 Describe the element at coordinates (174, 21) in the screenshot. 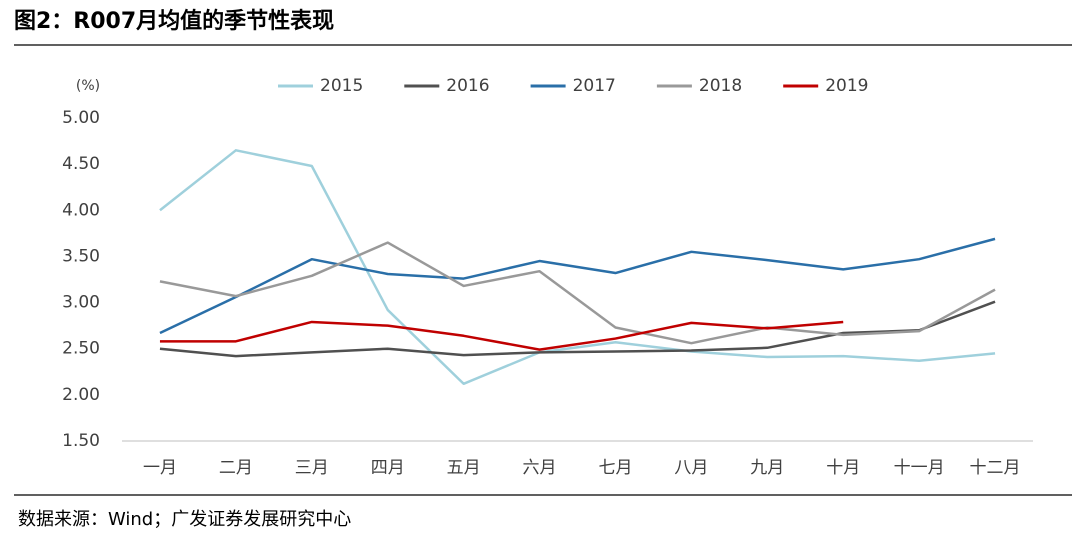

I see `chart-title: 图2：R007月均值的季节性表现` at that location.